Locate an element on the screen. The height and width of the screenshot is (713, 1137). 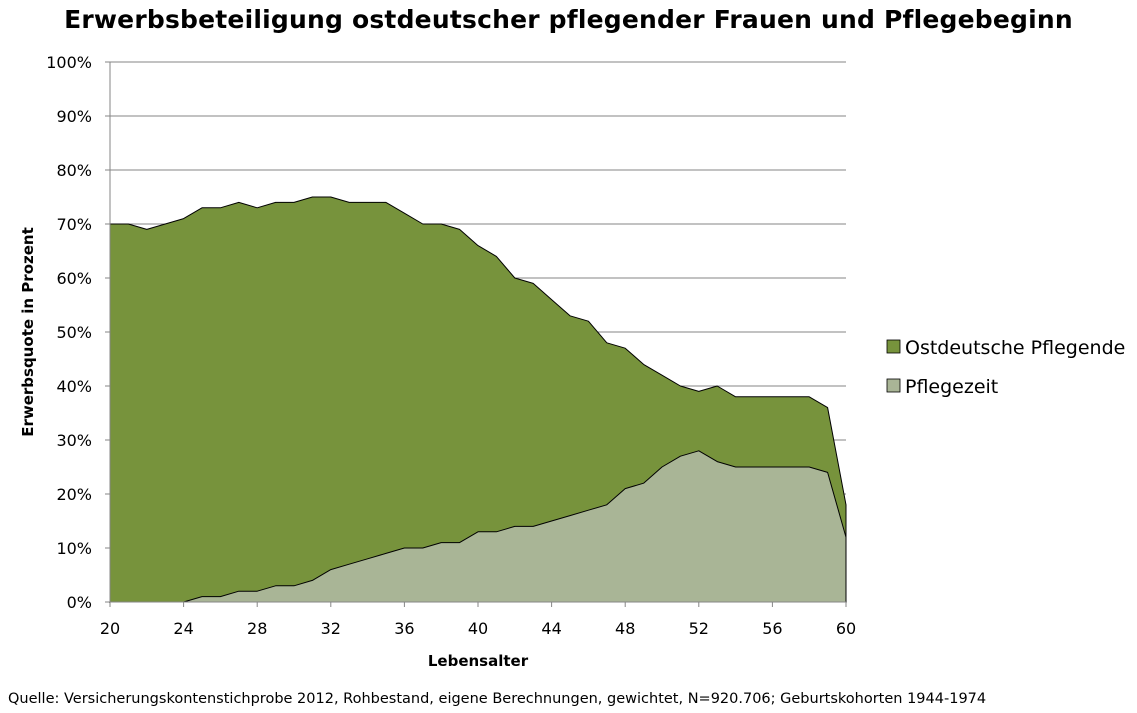
x-tick-labels: 20 24 28 32 36 40 44 48 52 56 60 is located at coordinates (478, 628).